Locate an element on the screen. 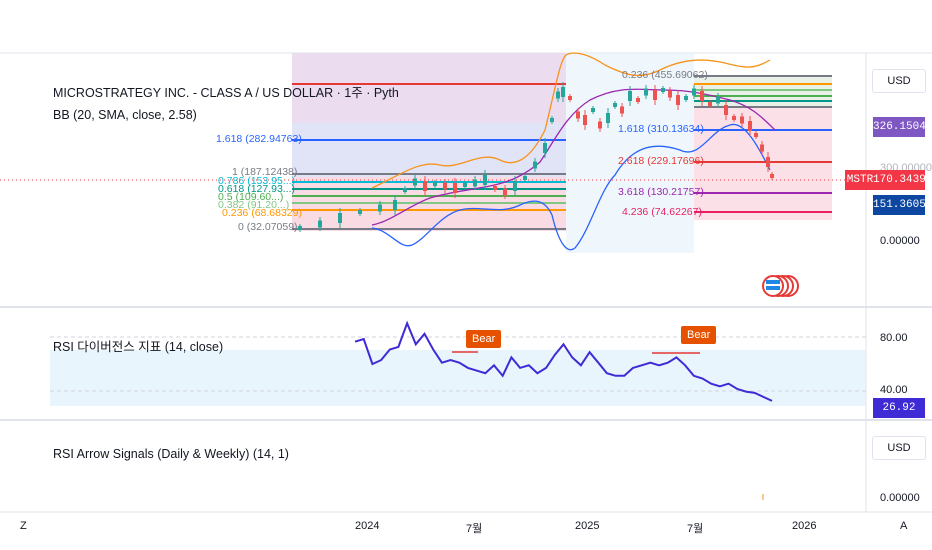  bb-upper-price-tag: 326.15040 is located at coordinates (902, 127).